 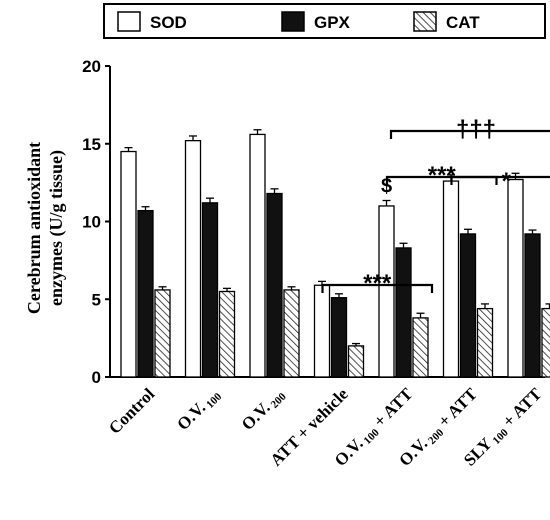 I want to click on significance-marker: †††, so click(x=476, y=129).